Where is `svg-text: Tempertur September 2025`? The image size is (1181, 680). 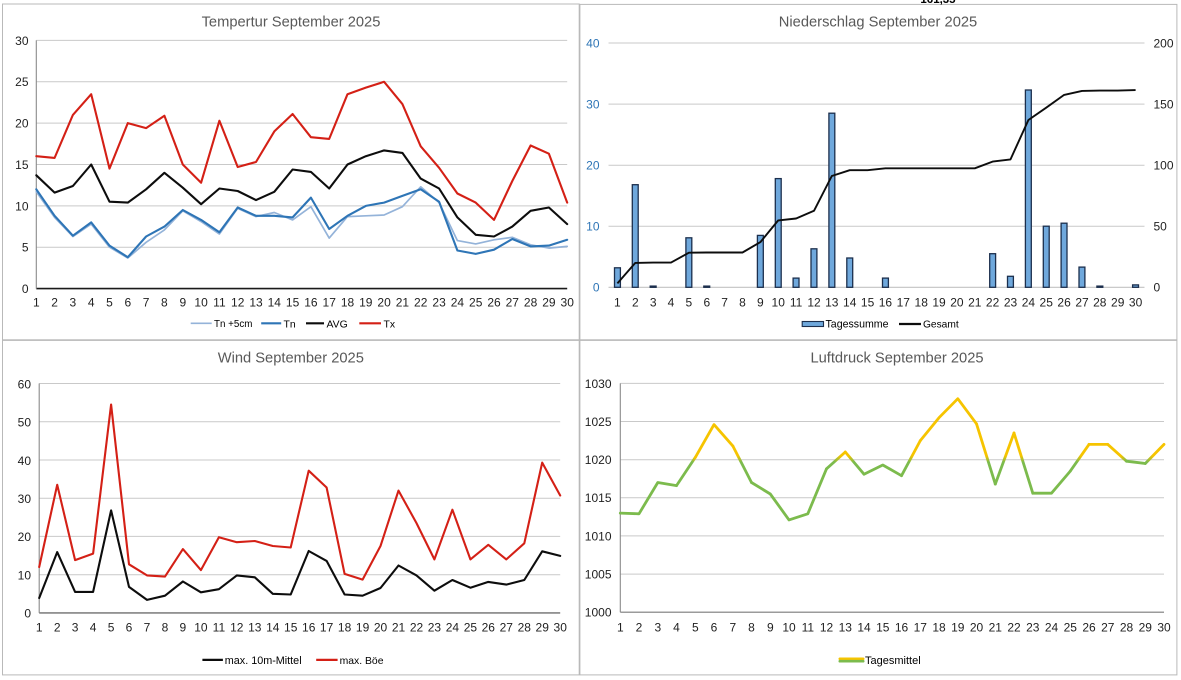
svg-text: Tempertur September 2025 is located at coordinates (291, 23).